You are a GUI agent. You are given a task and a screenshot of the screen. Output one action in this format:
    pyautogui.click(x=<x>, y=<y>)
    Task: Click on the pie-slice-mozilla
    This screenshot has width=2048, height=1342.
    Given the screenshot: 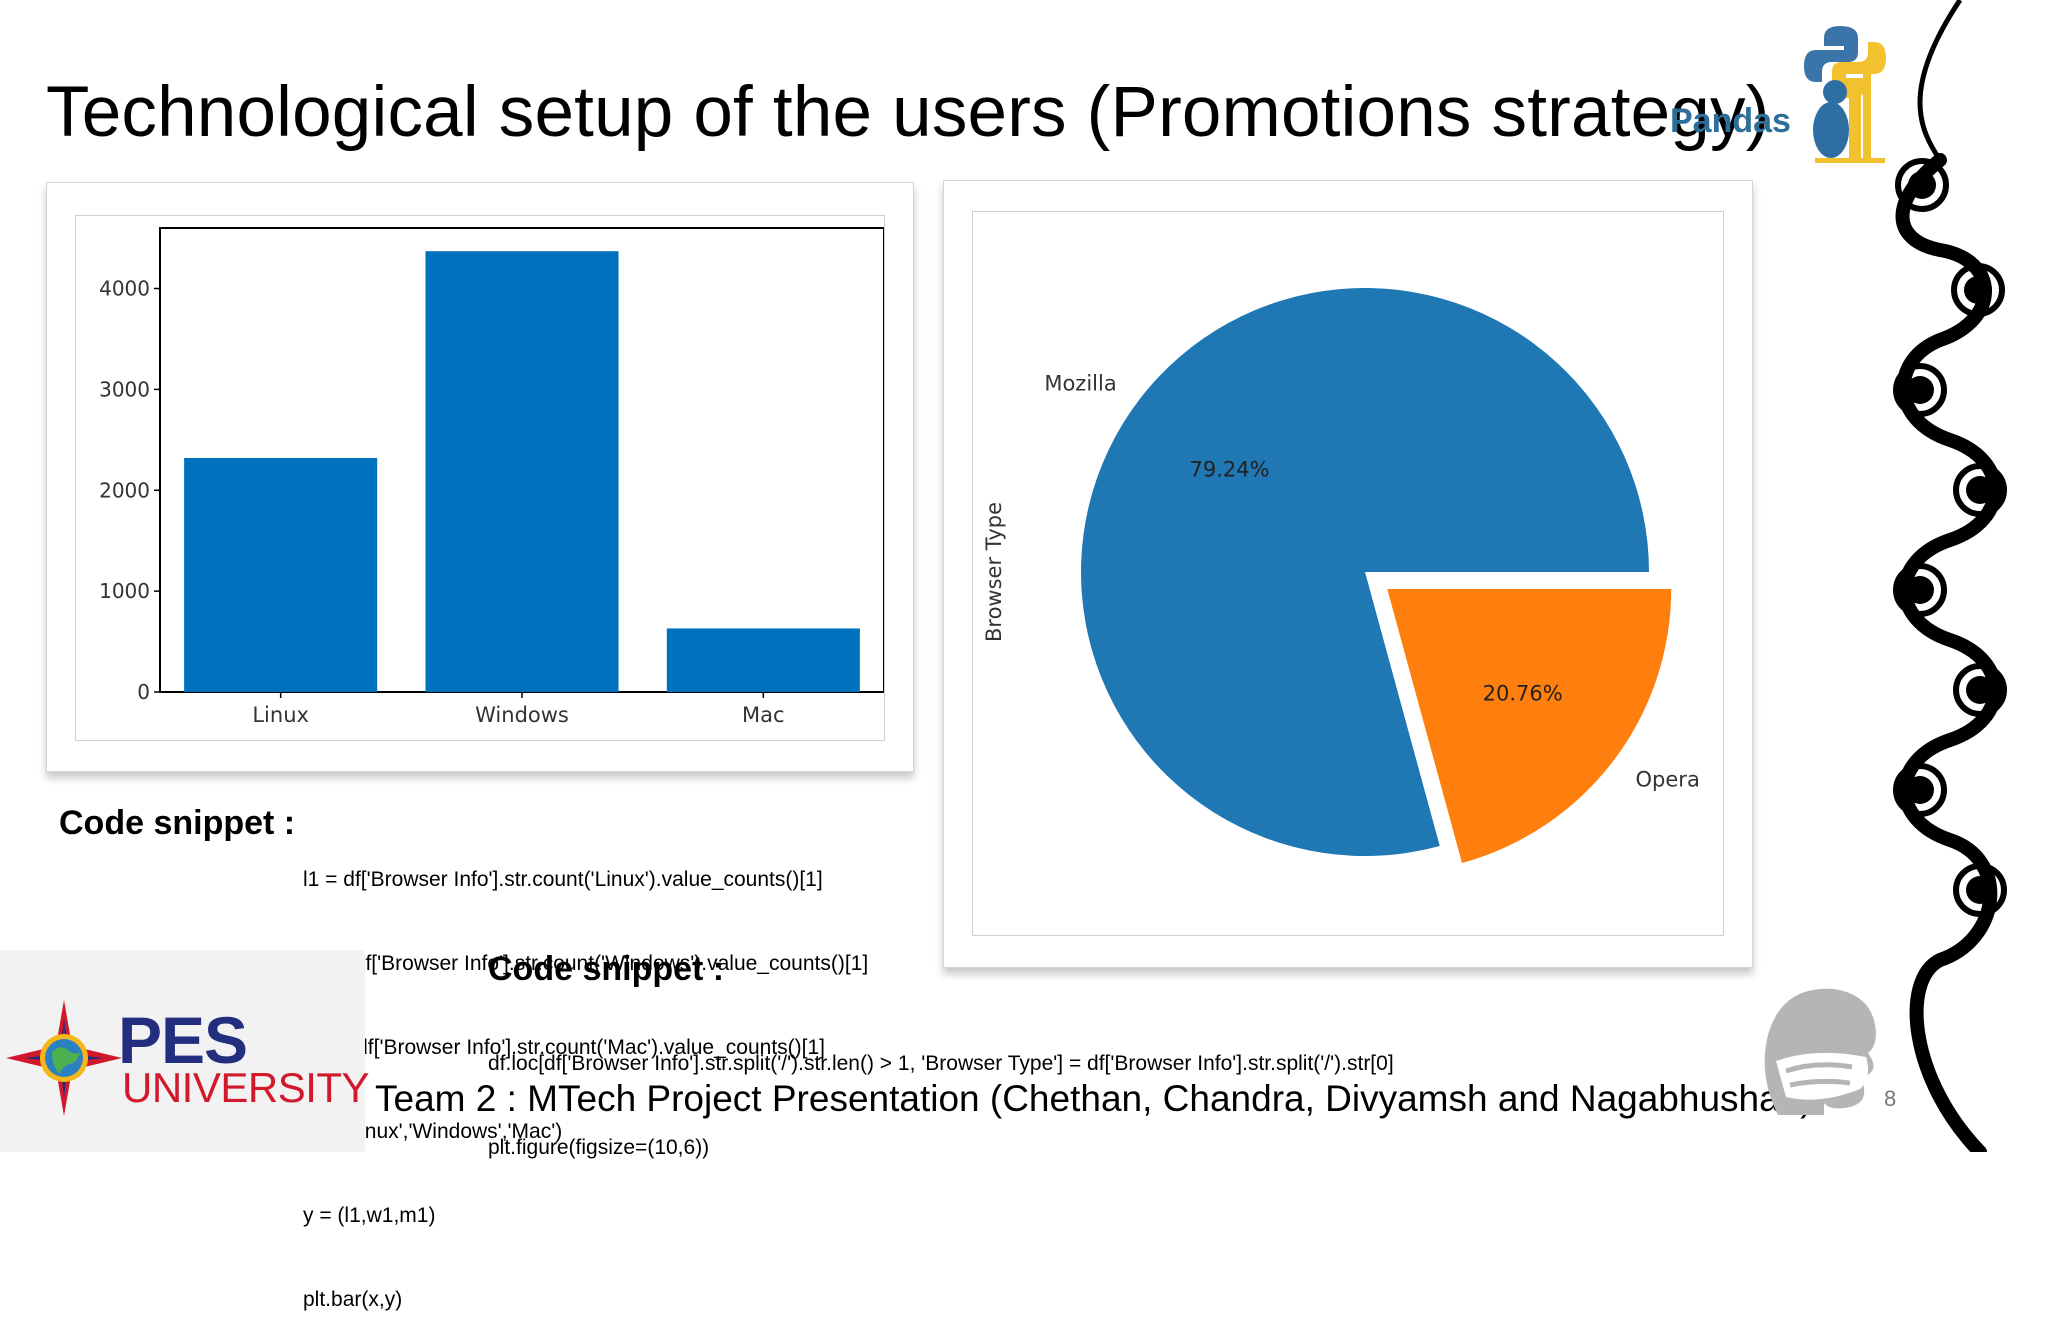 What is the action you would take?
    pyautogui.click(x=1365, y=572)
    